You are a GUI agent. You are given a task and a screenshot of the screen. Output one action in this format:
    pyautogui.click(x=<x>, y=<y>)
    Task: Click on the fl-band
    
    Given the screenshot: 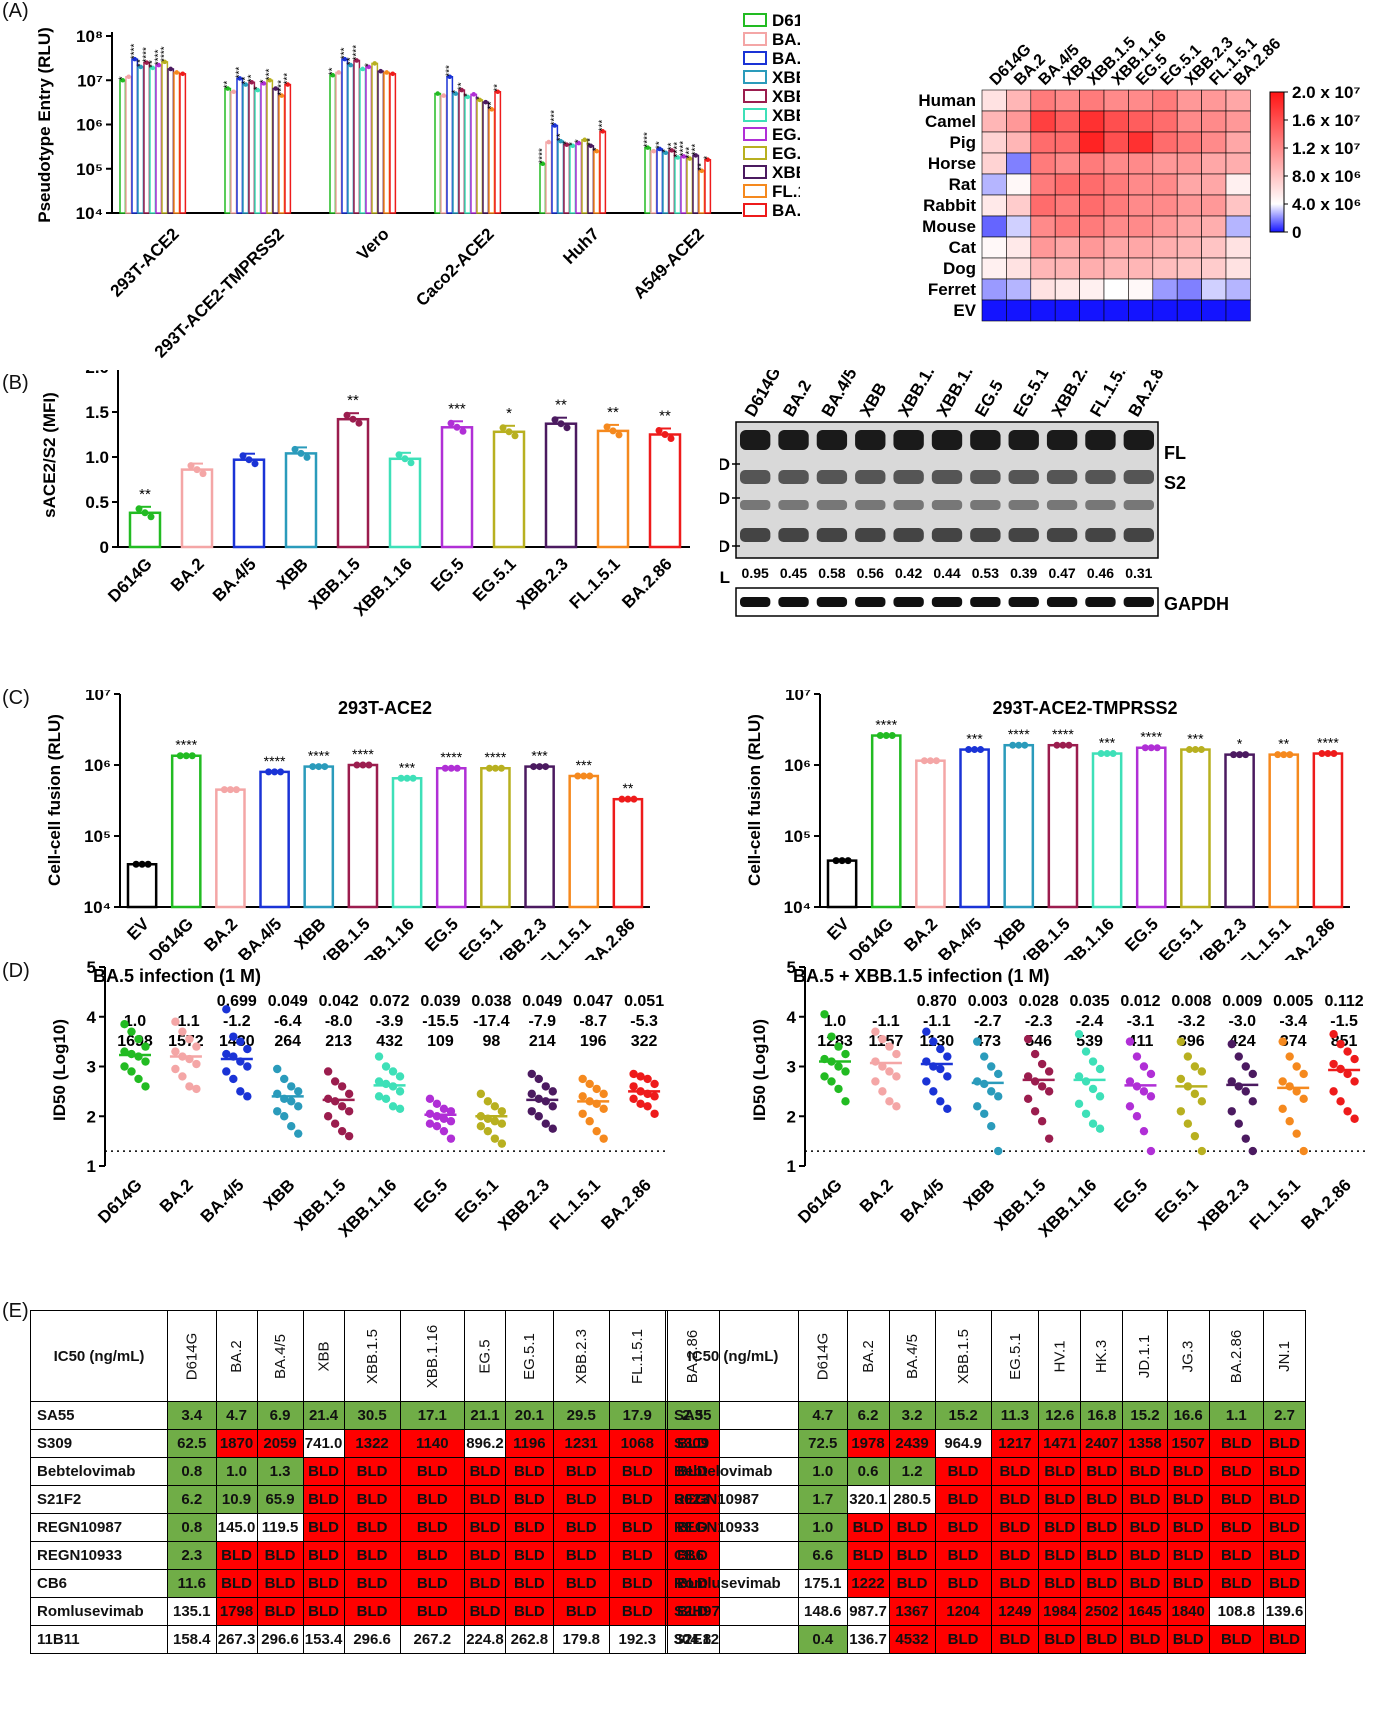 What is the action you would take?
    pyautogui.click(x=947, y=440)
    